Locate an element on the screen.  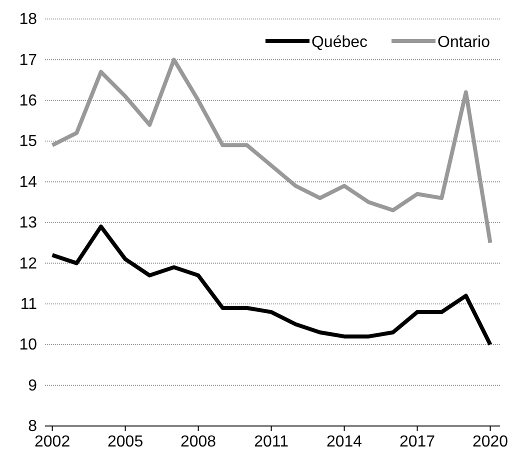
x-tick-label: 2014 is located at coordinates (344, 441).